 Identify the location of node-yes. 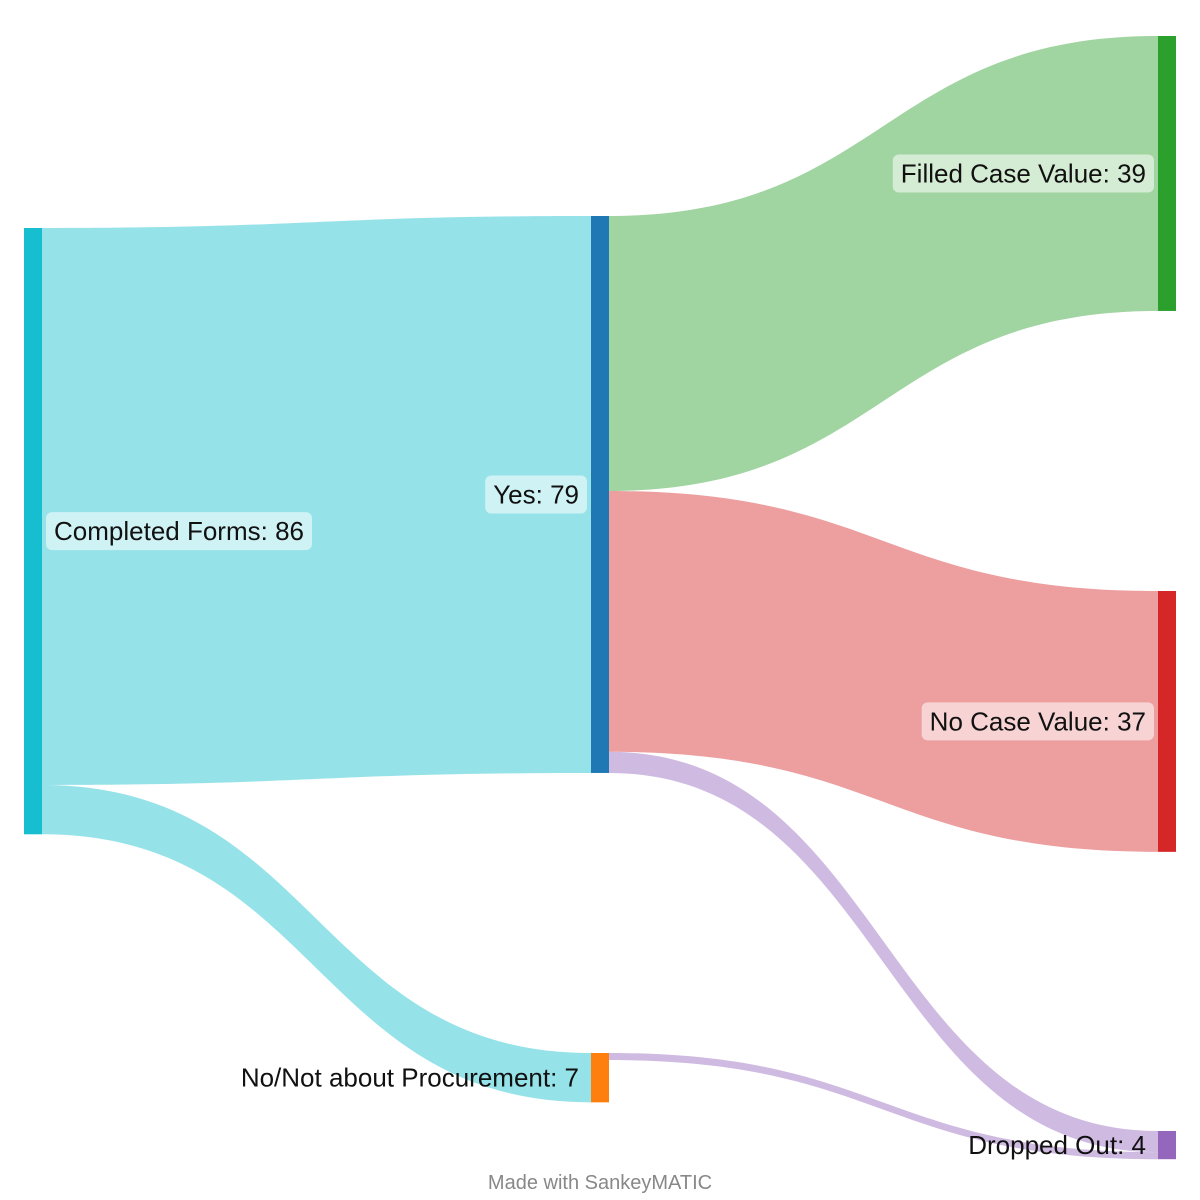
(600, 494).